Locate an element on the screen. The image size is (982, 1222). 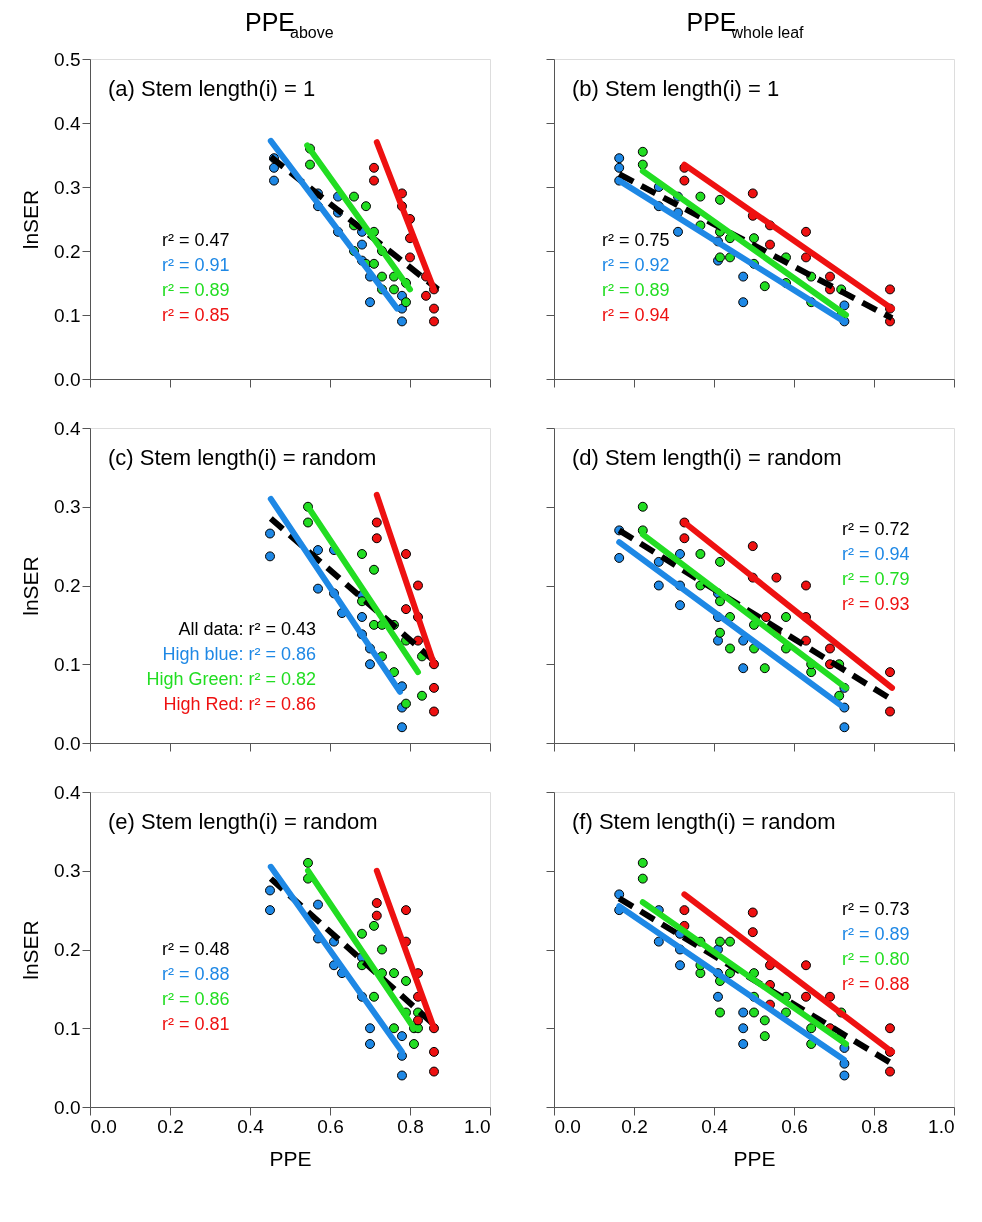
annotation: r² = 0.73 is located at coordinates (876, 909).